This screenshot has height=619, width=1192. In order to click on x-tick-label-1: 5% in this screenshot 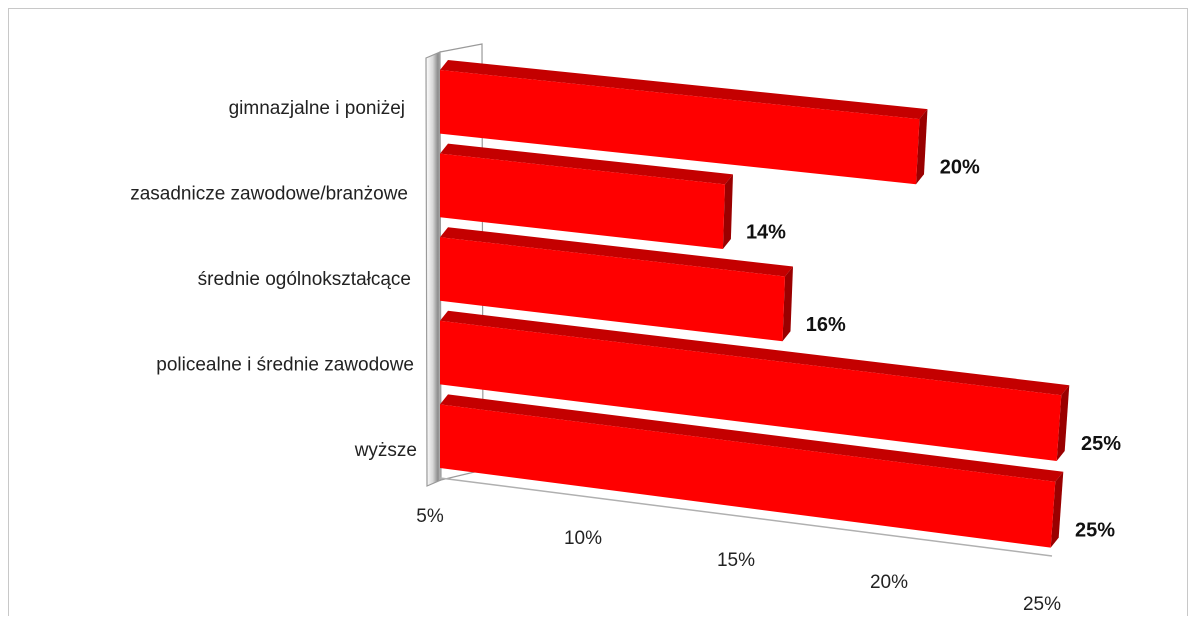, I will do `click(430, 516)`.